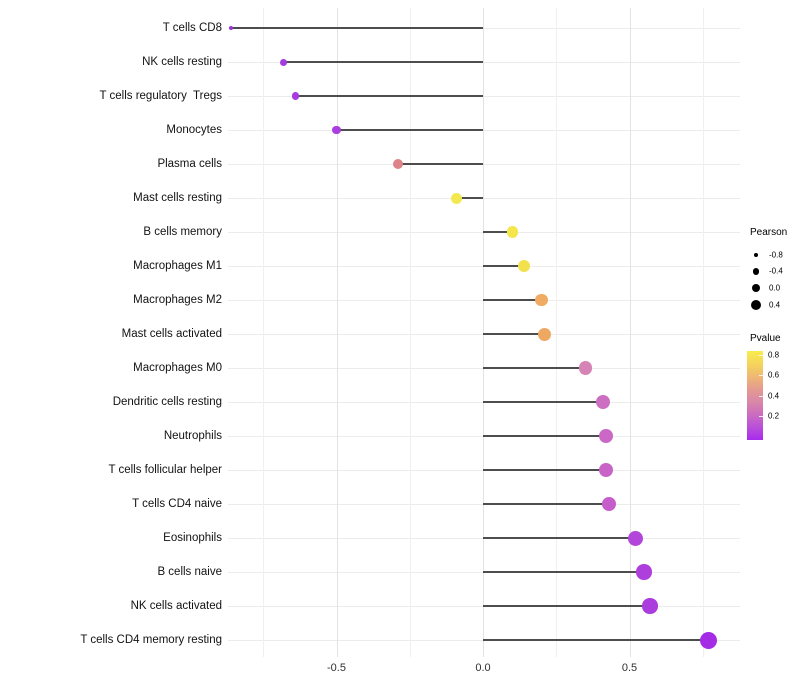 The width and height of the screenshot is (800, 700). I want to click on size-legend-title: Pearson, so click(769, 232).